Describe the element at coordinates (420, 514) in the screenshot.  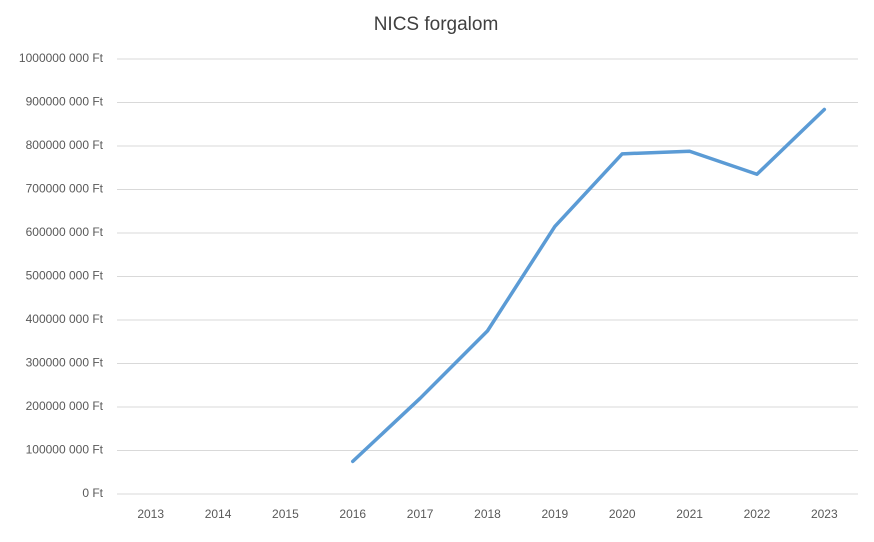
I see `x-tick-label: 2017` at that location.